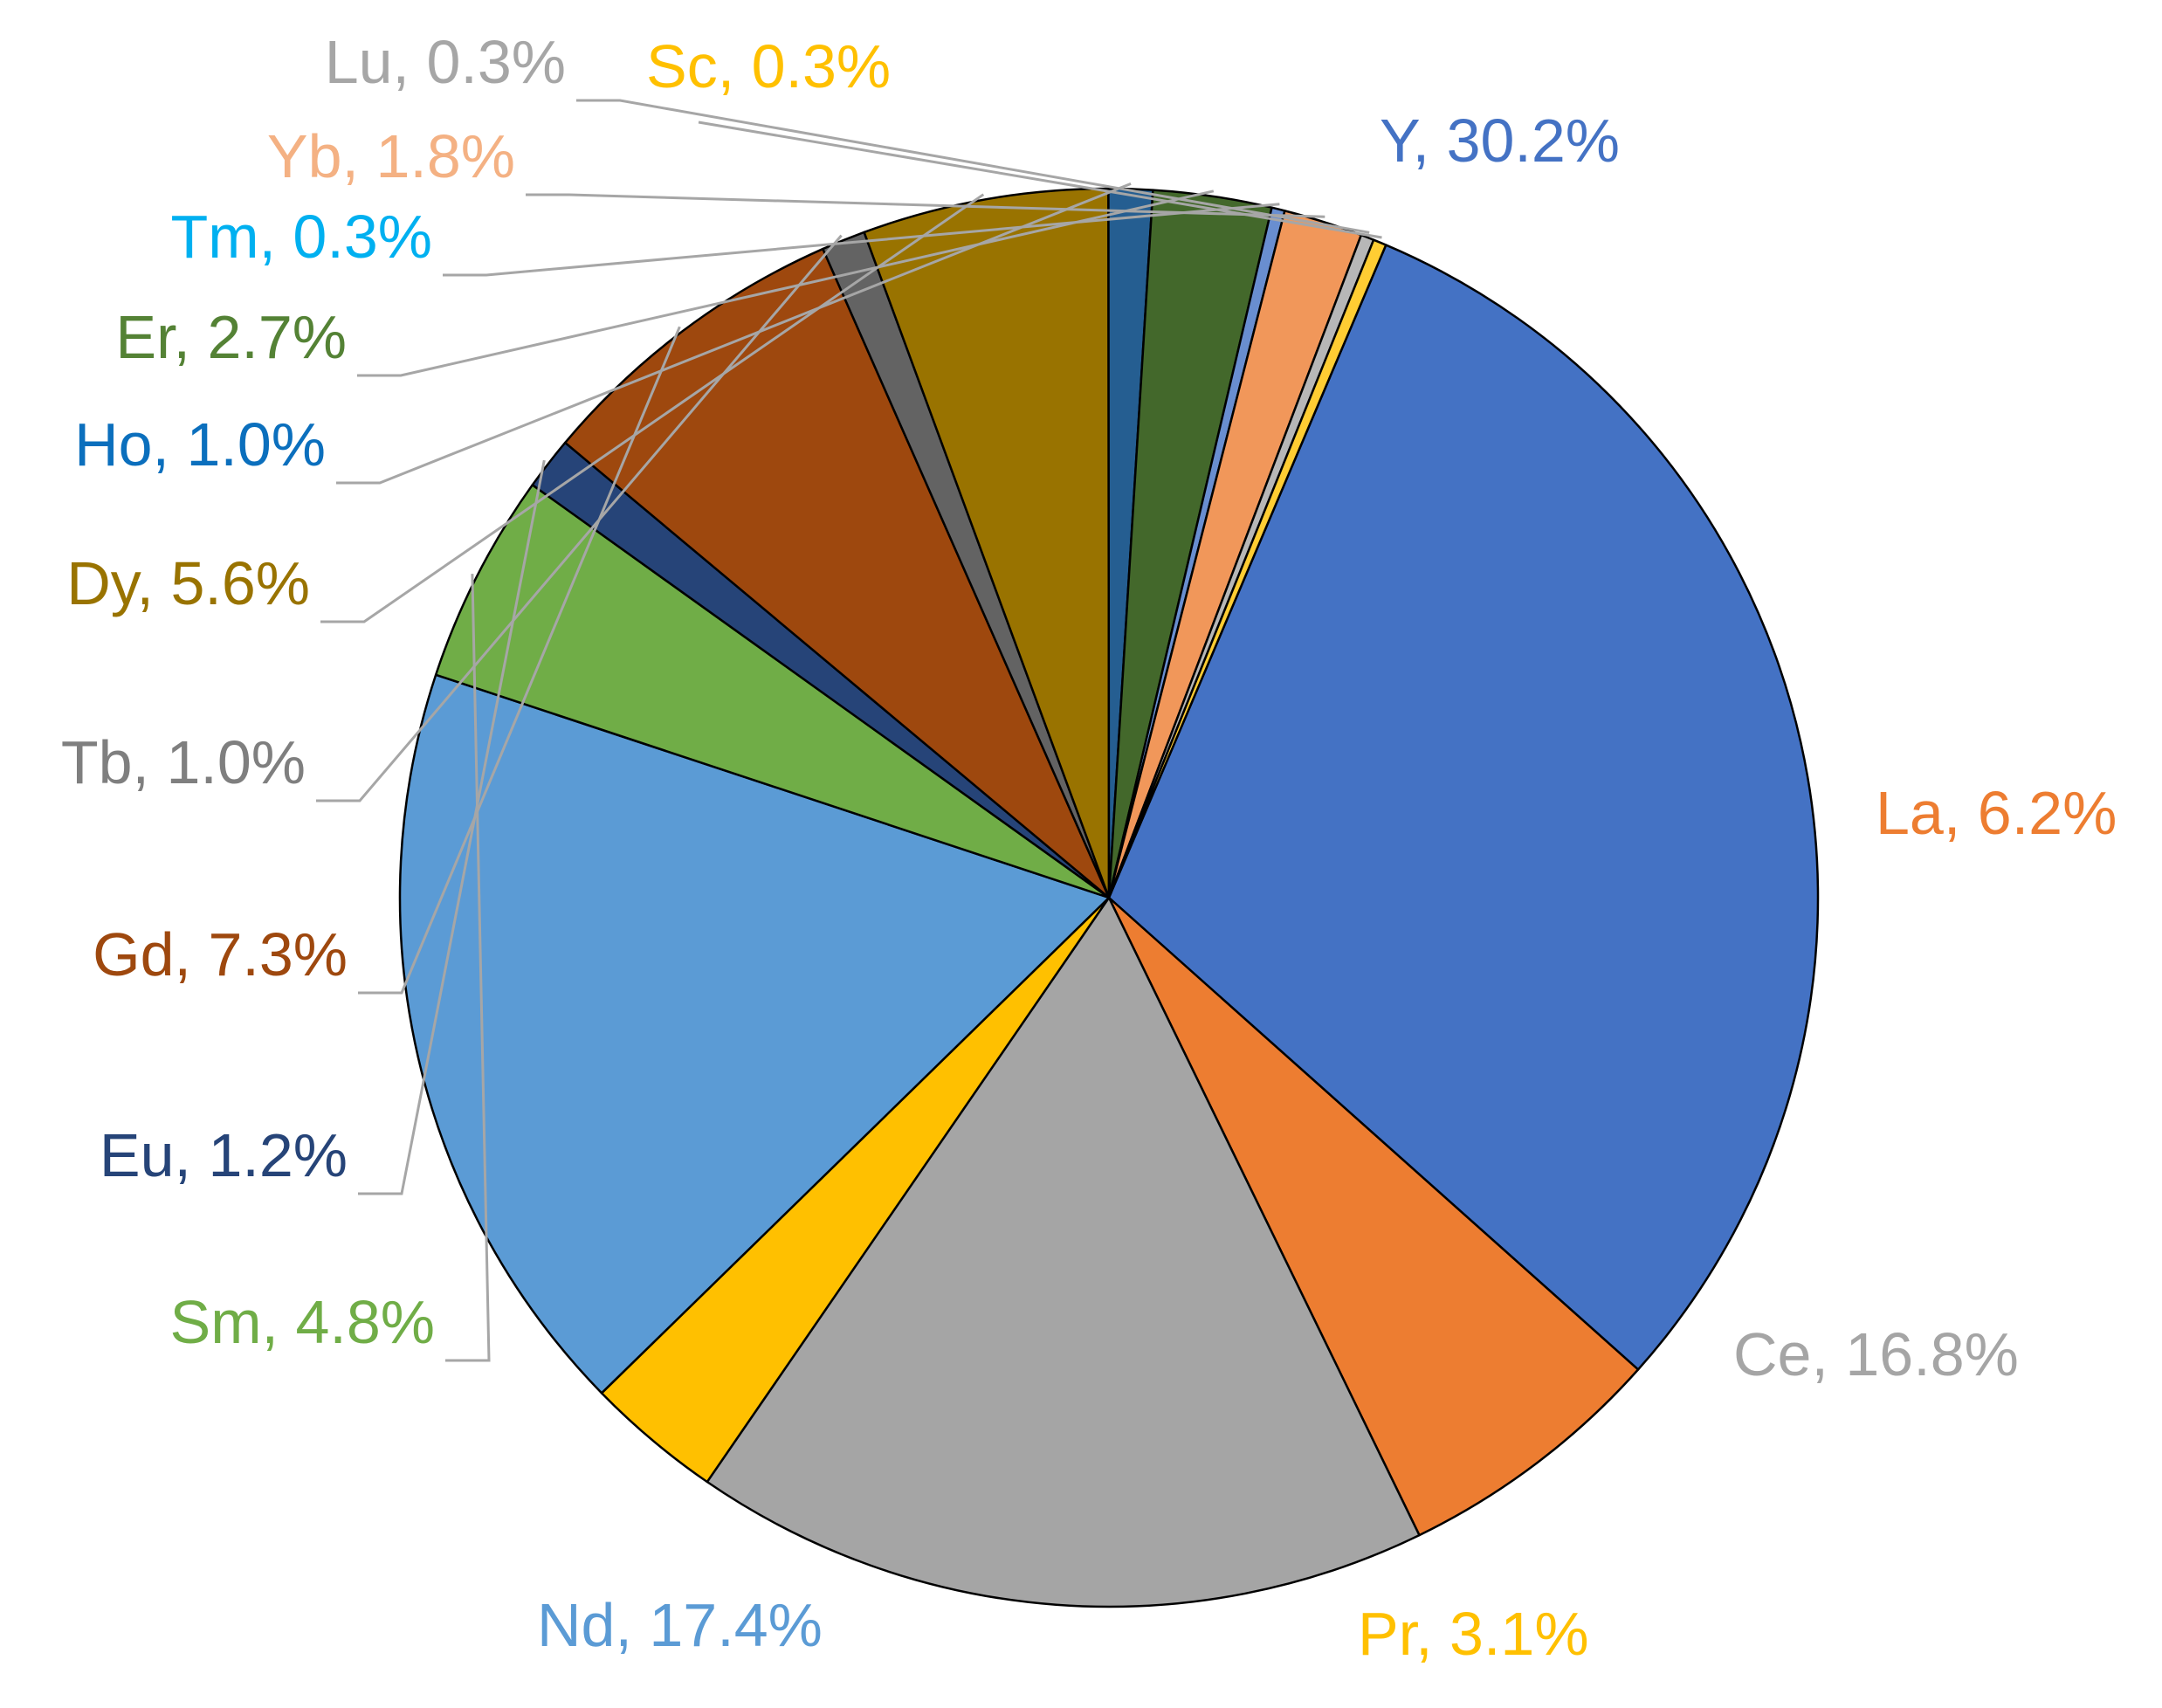 Image resolution: width=2162 pixels, height=1708 pixels. I want to click on leader-line-tb, so click(579, 518).